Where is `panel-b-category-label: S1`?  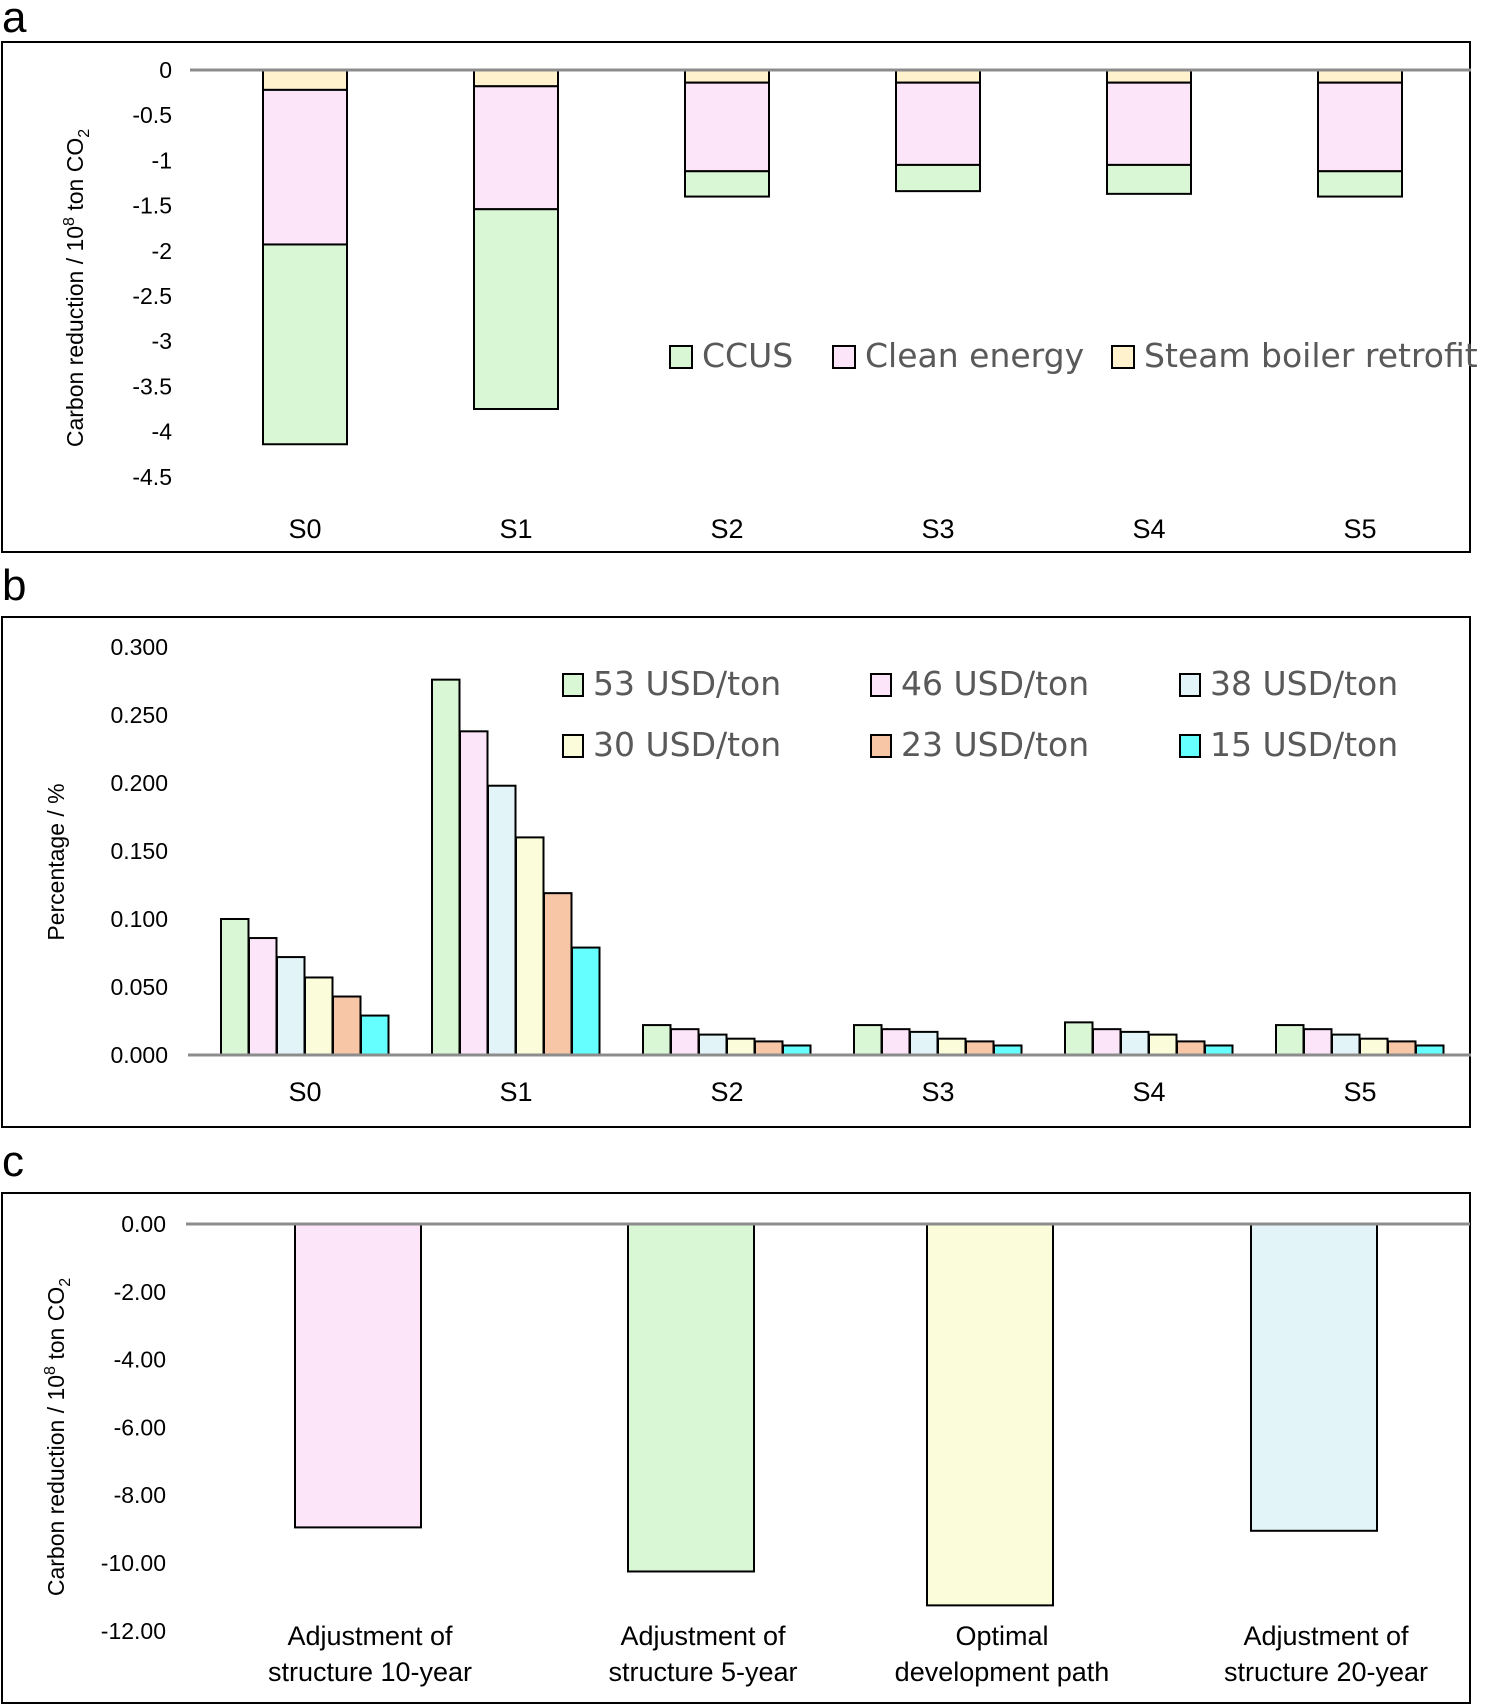 panel-b-category-label: S1 is located at coordinates (515, 1092).